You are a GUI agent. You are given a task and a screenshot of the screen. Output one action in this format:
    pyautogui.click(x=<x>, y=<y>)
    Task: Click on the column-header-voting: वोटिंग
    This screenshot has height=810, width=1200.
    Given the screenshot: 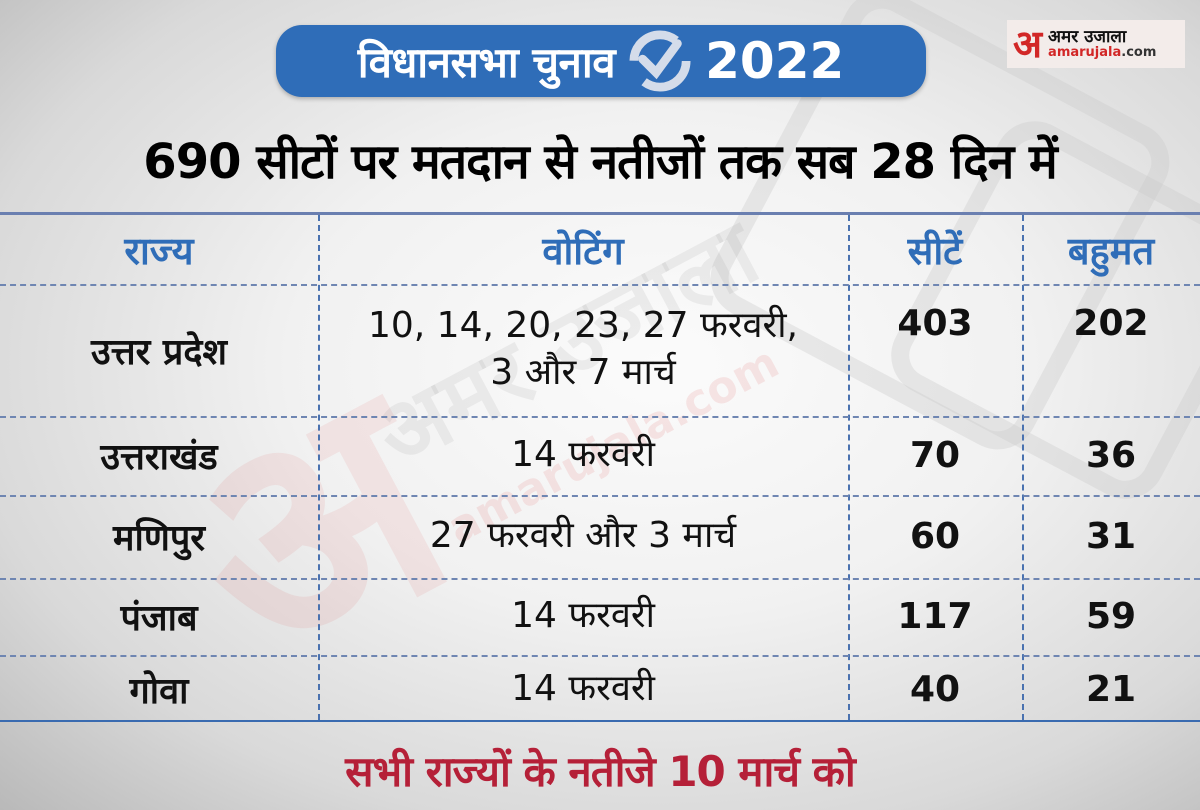 What is the action you would take?
    pyautogui.click(x=583, y=250)
    